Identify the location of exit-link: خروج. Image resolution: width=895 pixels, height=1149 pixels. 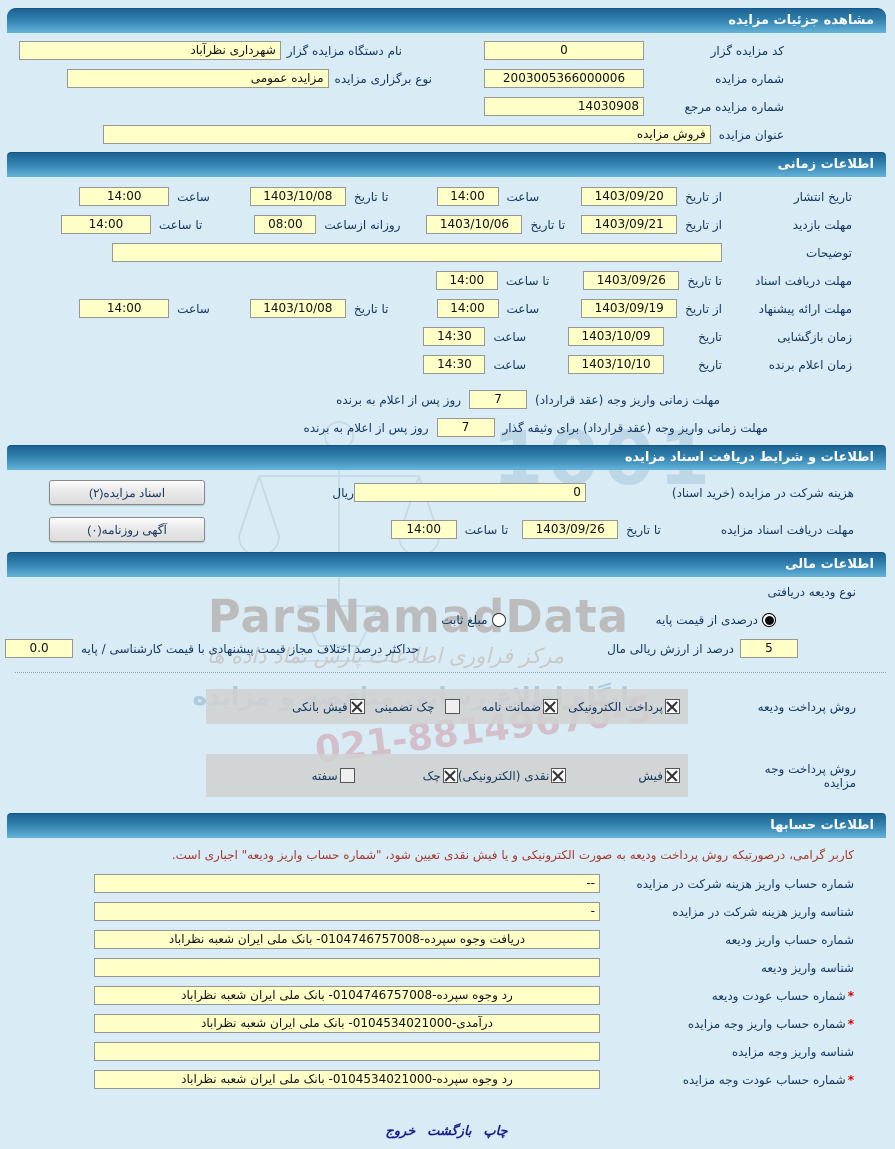
(401, 1131).